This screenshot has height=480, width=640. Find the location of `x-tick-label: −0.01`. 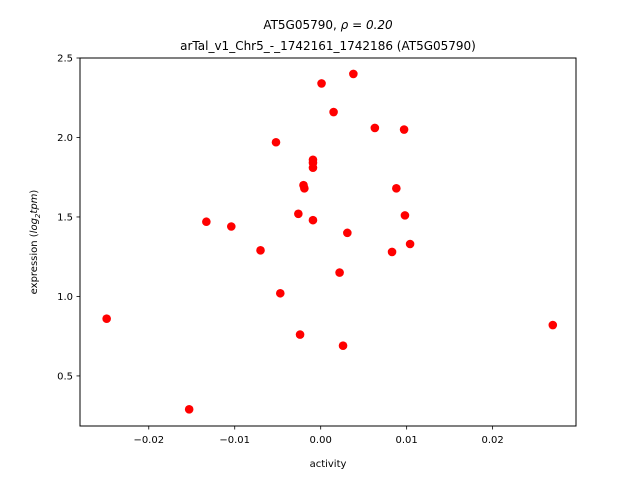

x-tick-label: −0.01 is located at coordinates (234, 440).